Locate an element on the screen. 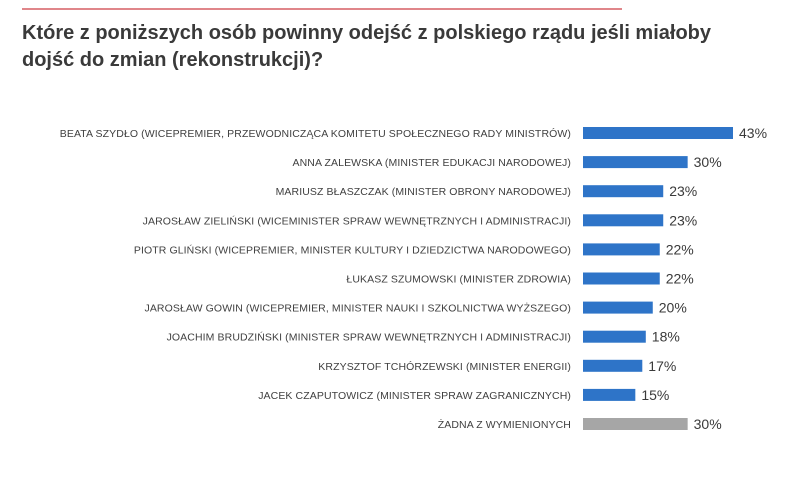 This screenshot has height=500, width=800. category-label: ŻADNA Z WYMIENIONYCH is located at coordinates (504, 424).